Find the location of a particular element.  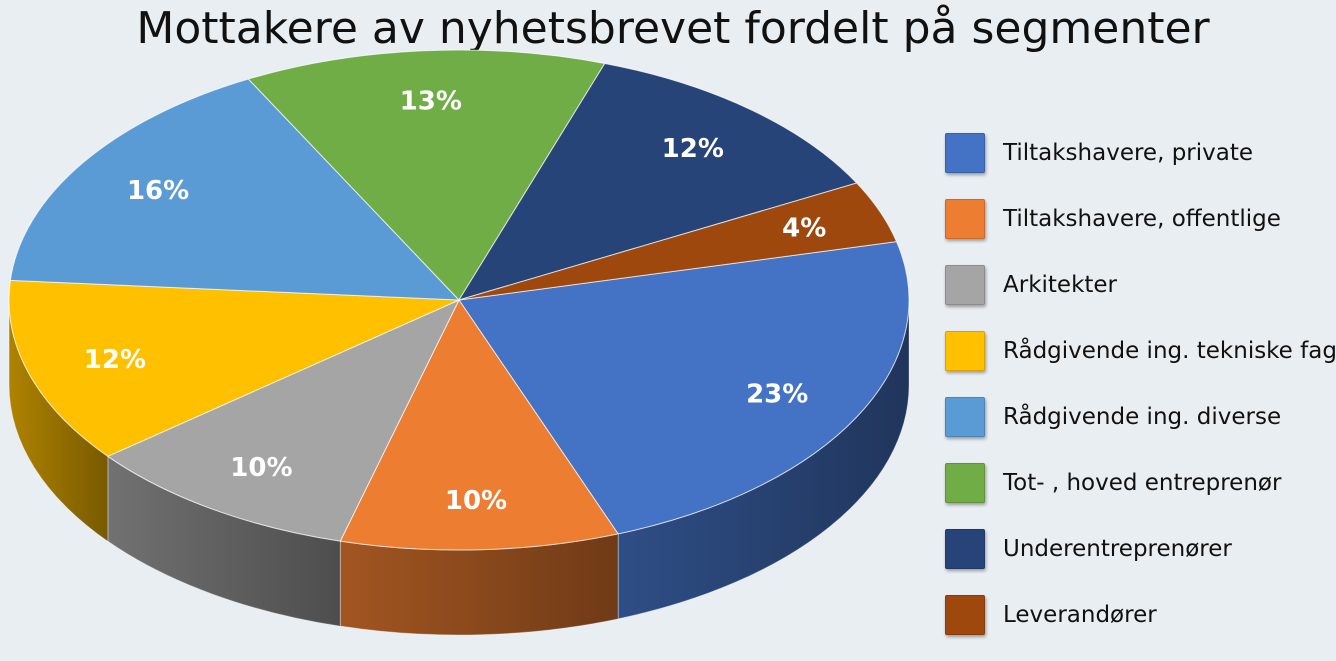

legend-item-2: Arkitekter is located at coordinates (1140, 285).